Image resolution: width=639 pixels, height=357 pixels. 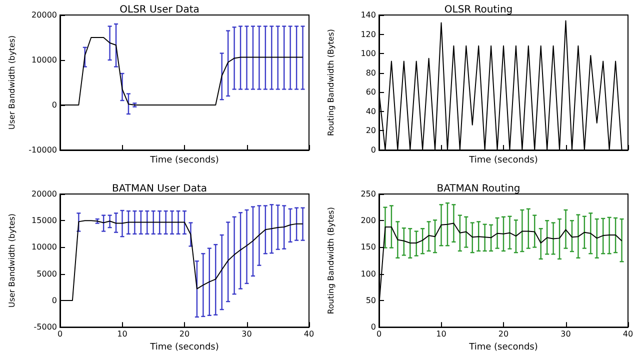 I want to click on y-tick-label: -10000, so click(x=42, y=150).